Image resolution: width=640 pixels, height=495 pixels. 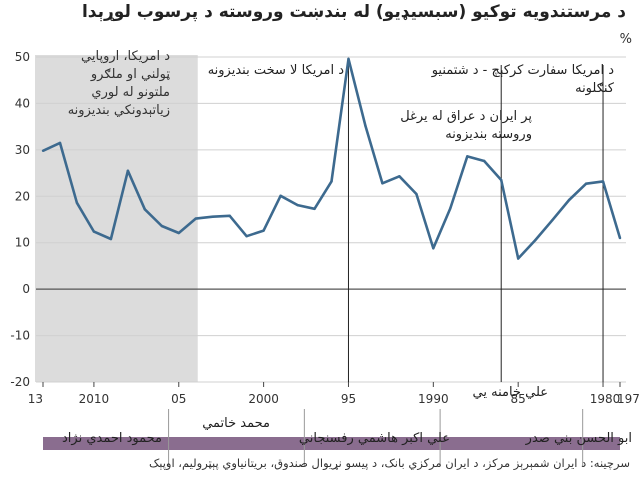 What do you see at coordinates (118, 110) in the screenshot?
I see `annotation-line: زیاتېدونکي بندیزونه` at bounding box center [118, 110].